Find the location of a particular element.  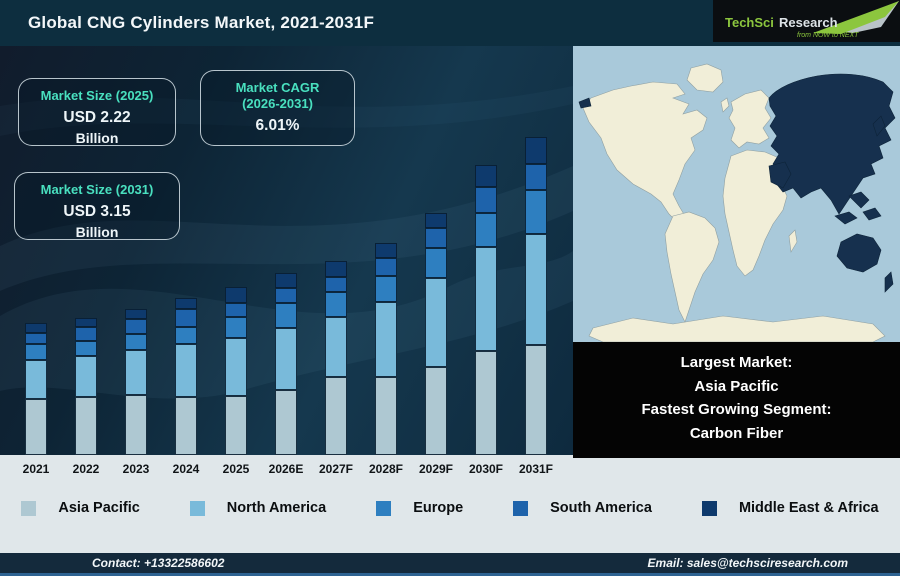

legend-swatch-south-america is located at coordinates (521, 508).